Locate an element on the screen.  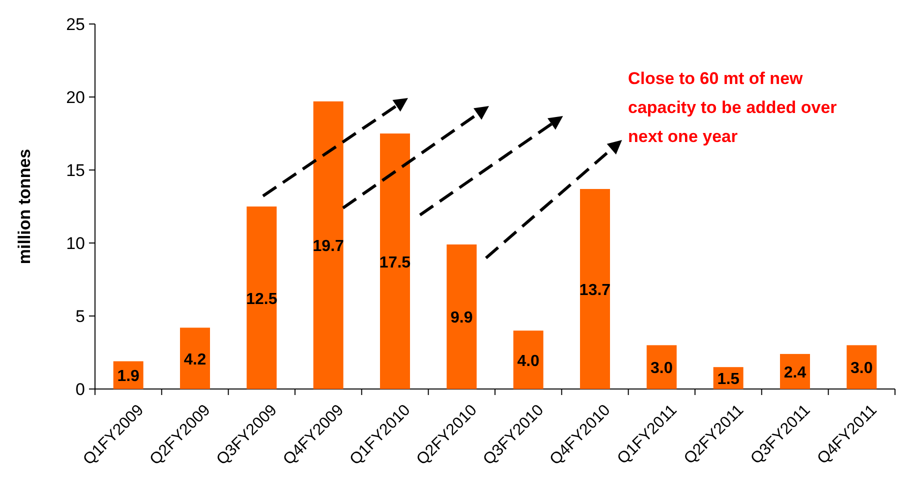
annotation: Close to 60 mt of new capacity to be added over next one year is located at coordinates (733, 107).